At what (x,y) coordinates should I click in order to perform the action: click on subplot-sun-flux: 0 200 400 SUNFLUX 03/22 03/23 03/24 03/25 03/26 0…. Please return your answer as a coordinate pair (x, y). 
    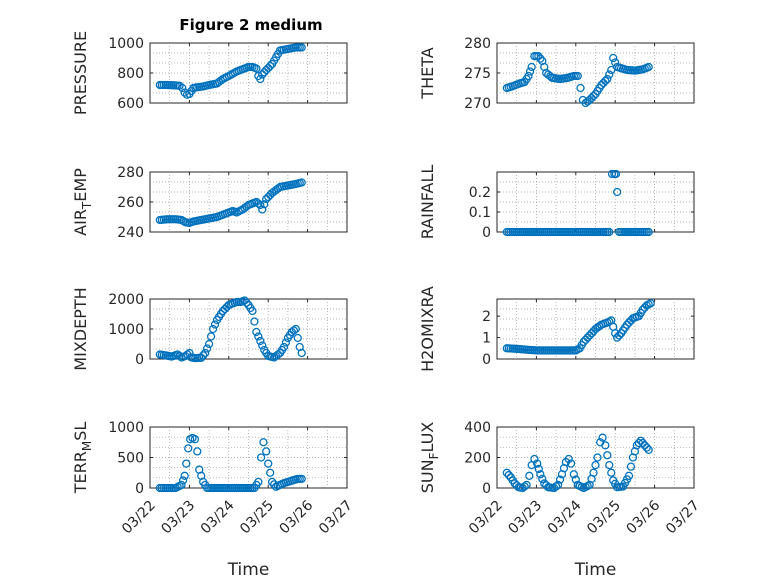
    Looking at the image, I should click on (560, 500).